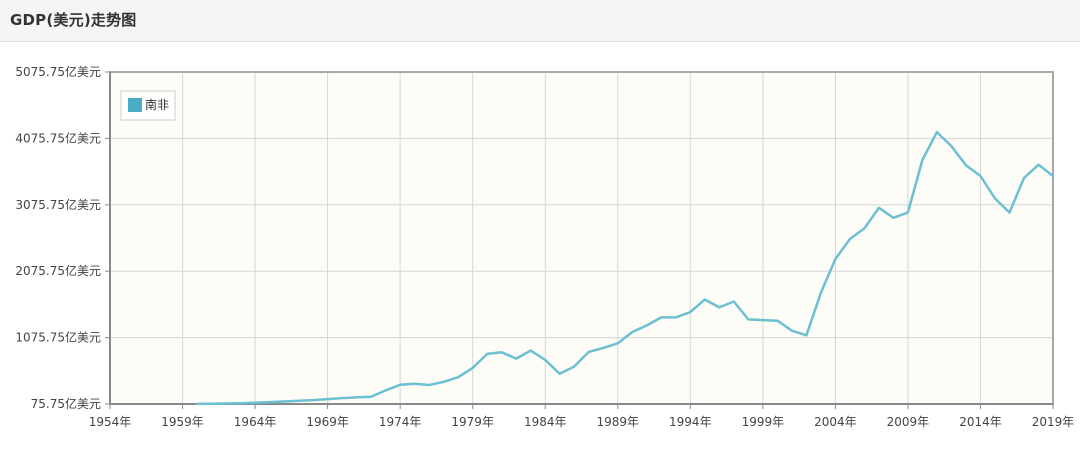 This screenshot has width=1080, height=453. What do you see at coordinates (327, 422) in the screenshot?
I see `x-tick-label: 1969年` at bounding box center [327, 422].